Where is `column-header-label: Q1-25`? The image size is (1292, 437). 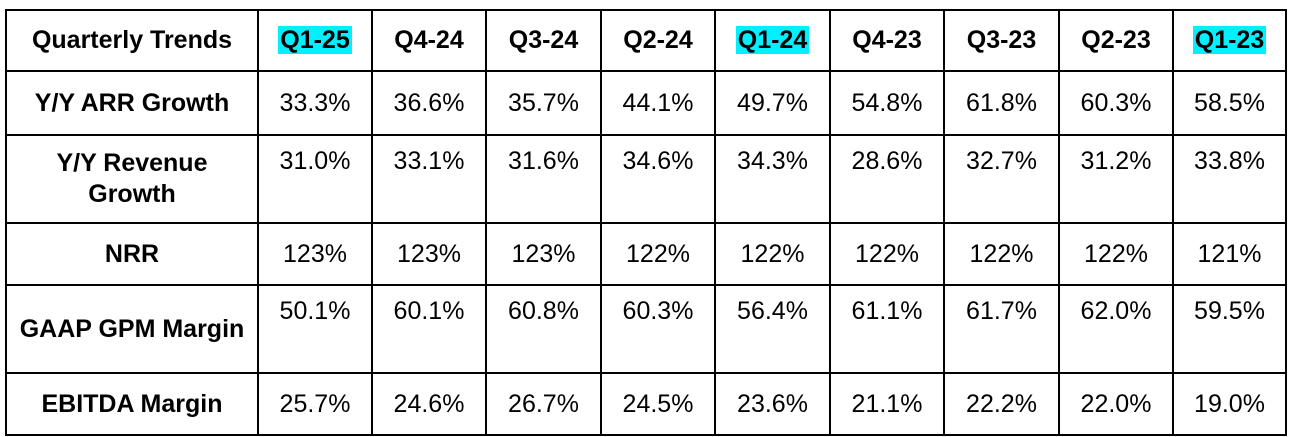
column-header-label: Q1-25 is located at coordinates (315, 40).